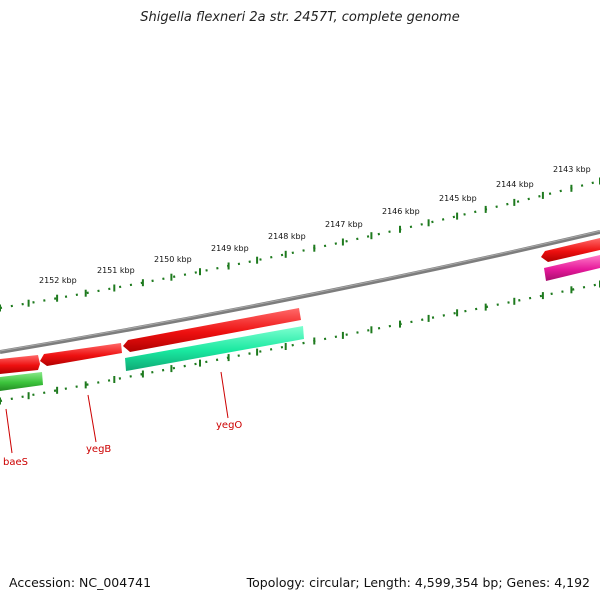  I want to click on cds-feature-green, so click(21, 381).